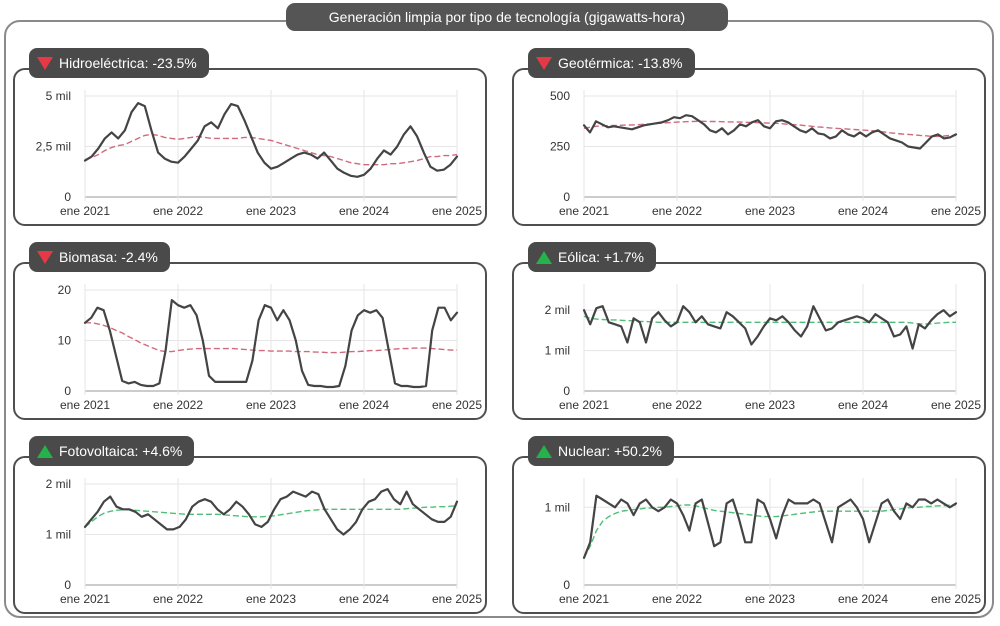 Image resolution: width=1000 pixels, height=626 pixels. What do you see at coordinates (610, 451) in the screenshot?
I see `panel-label: Nuclear: +50.2%` at bounding box center [610, 451].